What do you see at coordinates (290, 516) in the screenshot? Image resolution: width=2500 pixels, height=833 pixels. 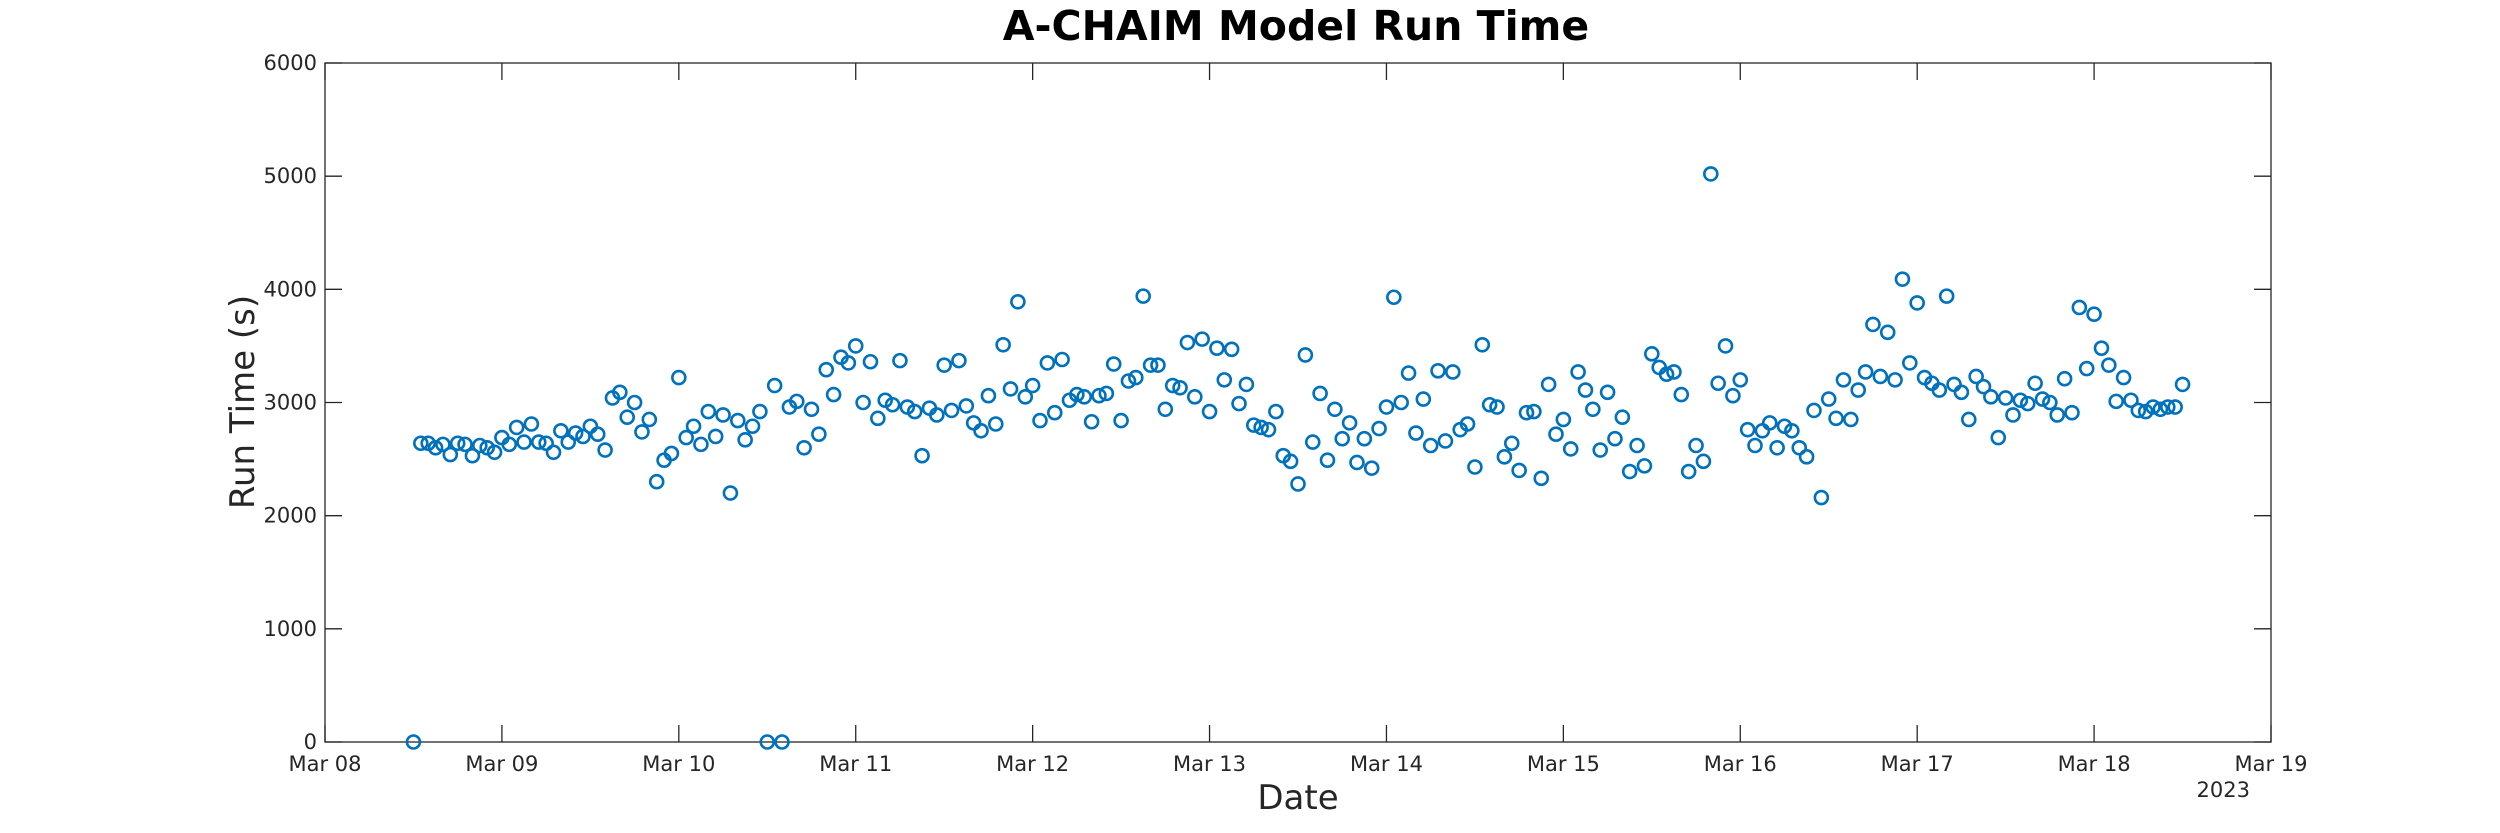 I see `y-tick-label: 2000` at bounding box center [290, 516].